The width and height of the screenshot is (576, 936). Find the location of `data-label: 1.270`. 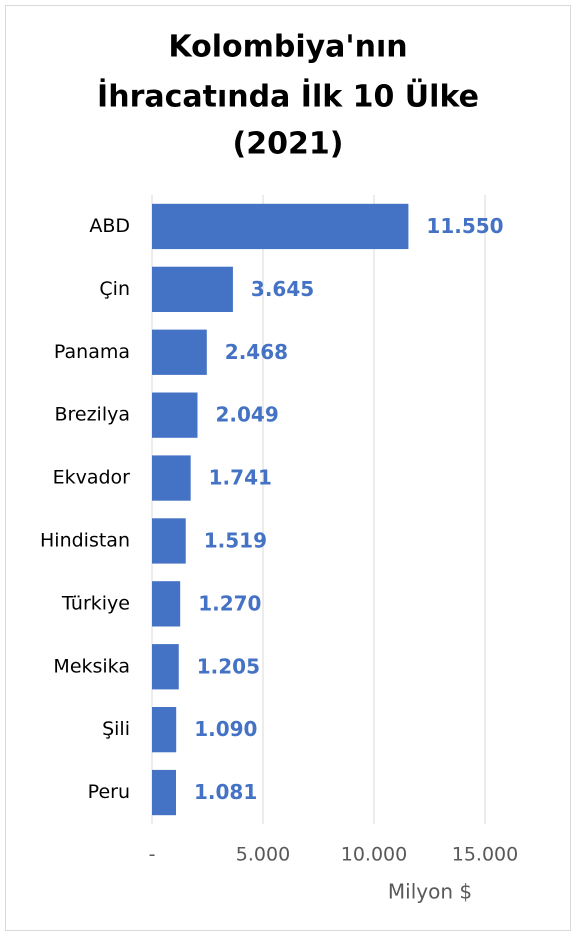

data-label: 1.270 is located at coordinates (229, 603).